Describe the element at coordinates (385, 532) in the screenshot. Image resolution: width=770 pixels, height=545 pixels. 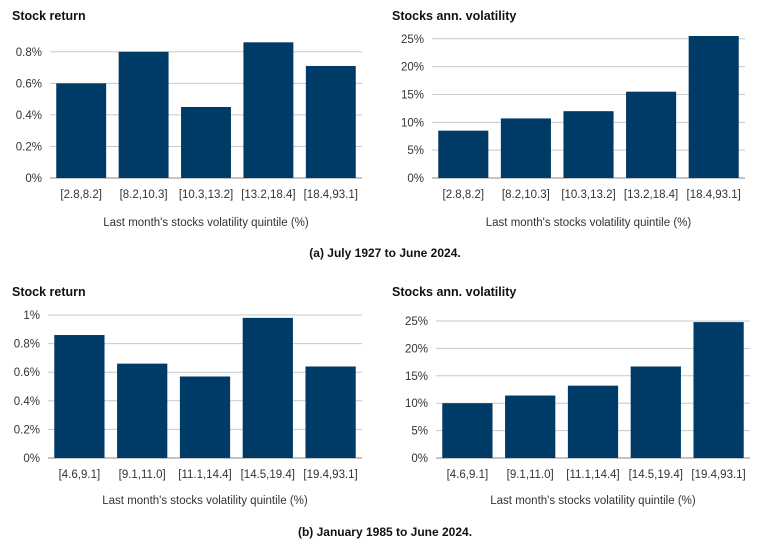
I see `caption-b: (b) January 1985 to June 2024.` at that location.